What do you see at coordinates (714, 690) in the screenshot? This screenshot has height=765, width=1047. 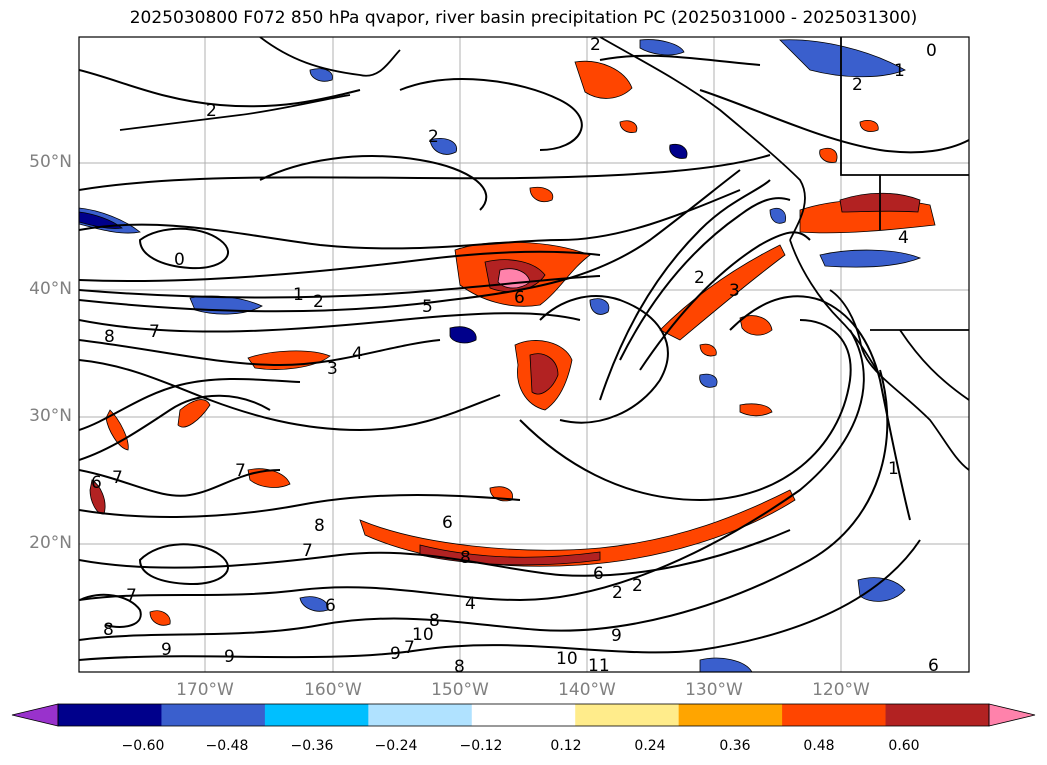 I see `lon-label: 130°W` at bounding box center [714, 690].